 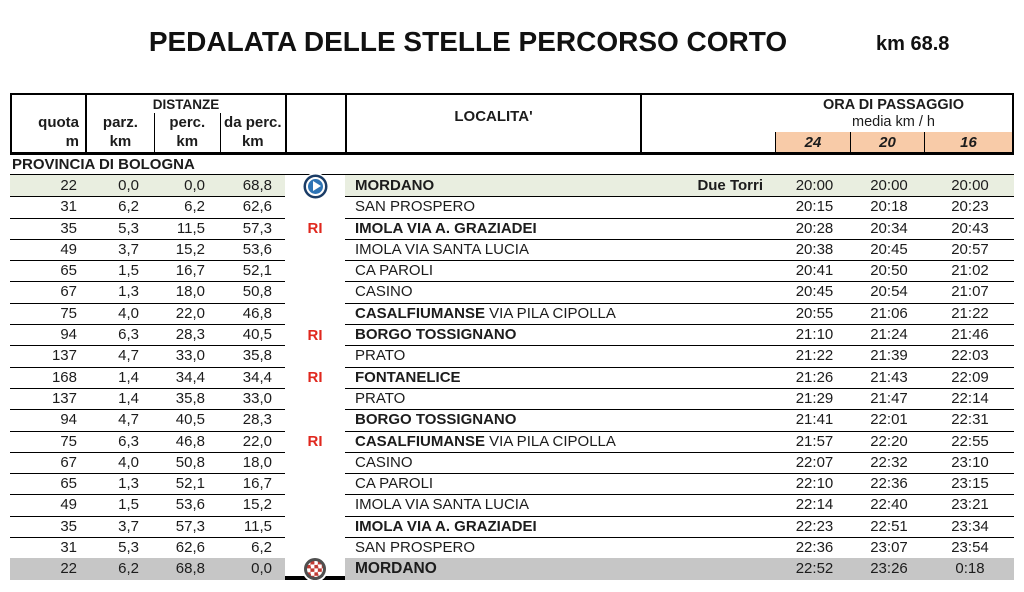 What do you see at coordinates (47, 463) in the screenshot?
I see `quota-cell: 67` at bounding box center [47, 463].